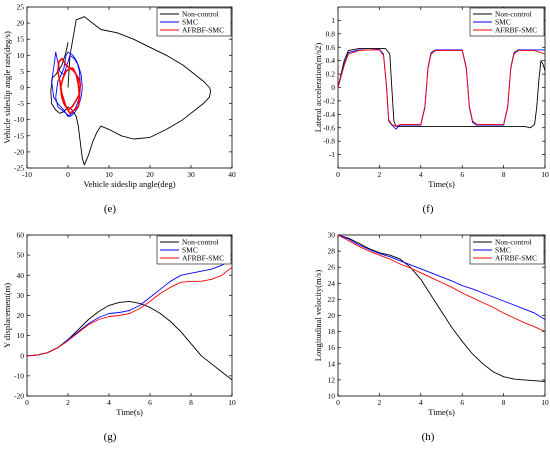  Describe the element at coordinates (318, 88) in the screenshot. I see `y-axis-label: Lateral acceleration(m/s2)` at that location.